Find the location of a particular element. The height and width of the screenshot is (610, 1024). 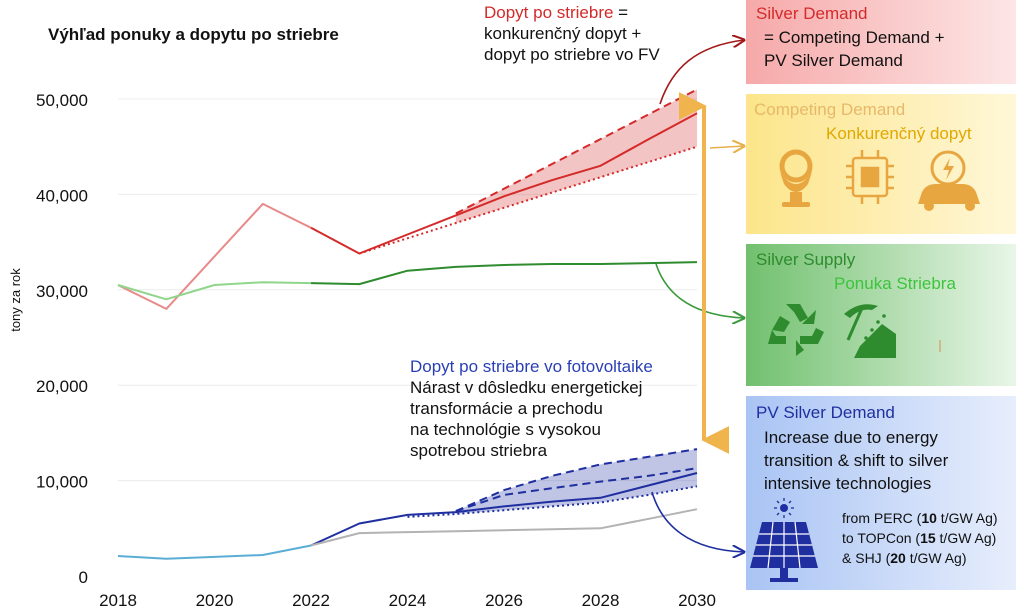

silver-demand-title: Silver Demand is located at coordinates (812, 13).